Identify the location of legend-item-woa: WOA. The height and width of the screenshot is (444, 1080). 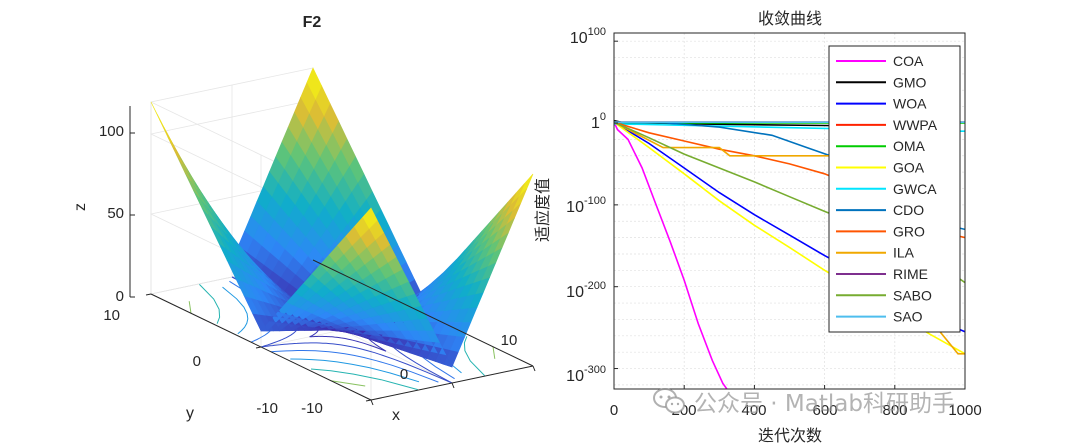
(881, 104).